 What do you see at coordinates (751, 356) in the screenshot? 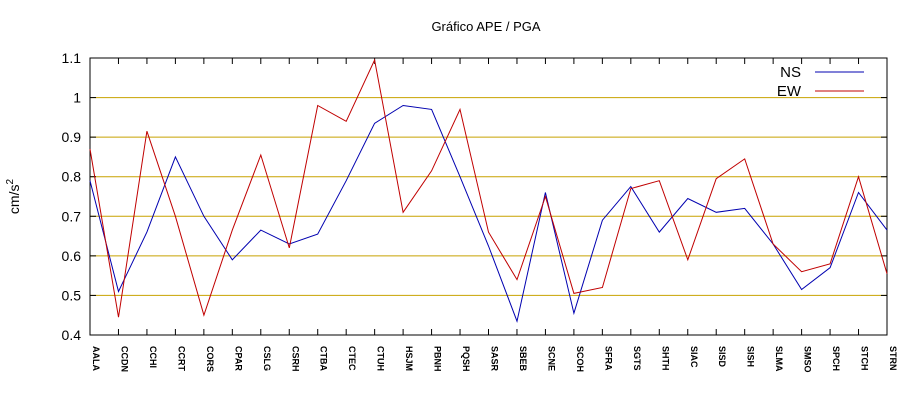
I see `x-tick-label: SISH` at bounding box center [751, 356].